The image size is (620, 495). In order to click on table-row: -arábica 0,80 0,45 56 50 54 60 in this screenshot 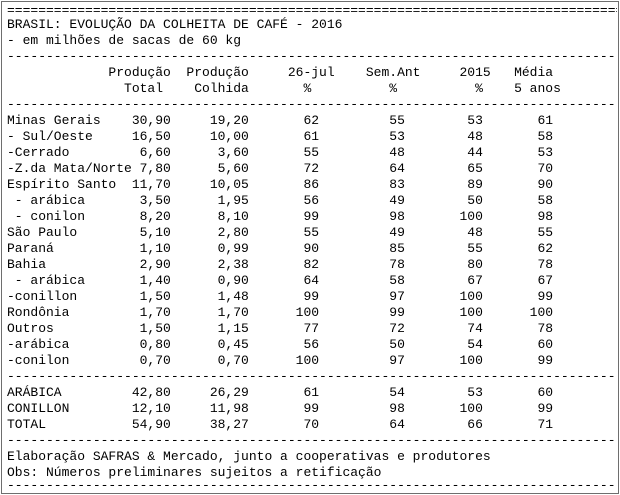, I will do `click(280, 344)`.